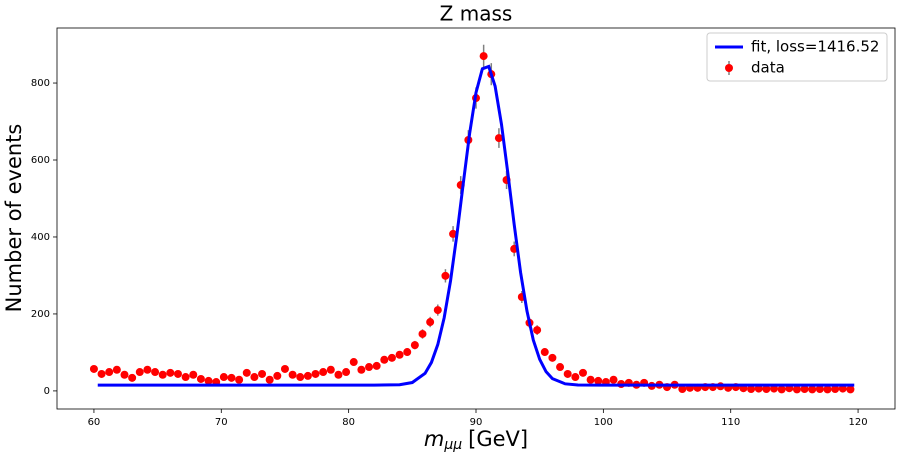  I want to click on y-tick-label: 800, so click(40, 83).